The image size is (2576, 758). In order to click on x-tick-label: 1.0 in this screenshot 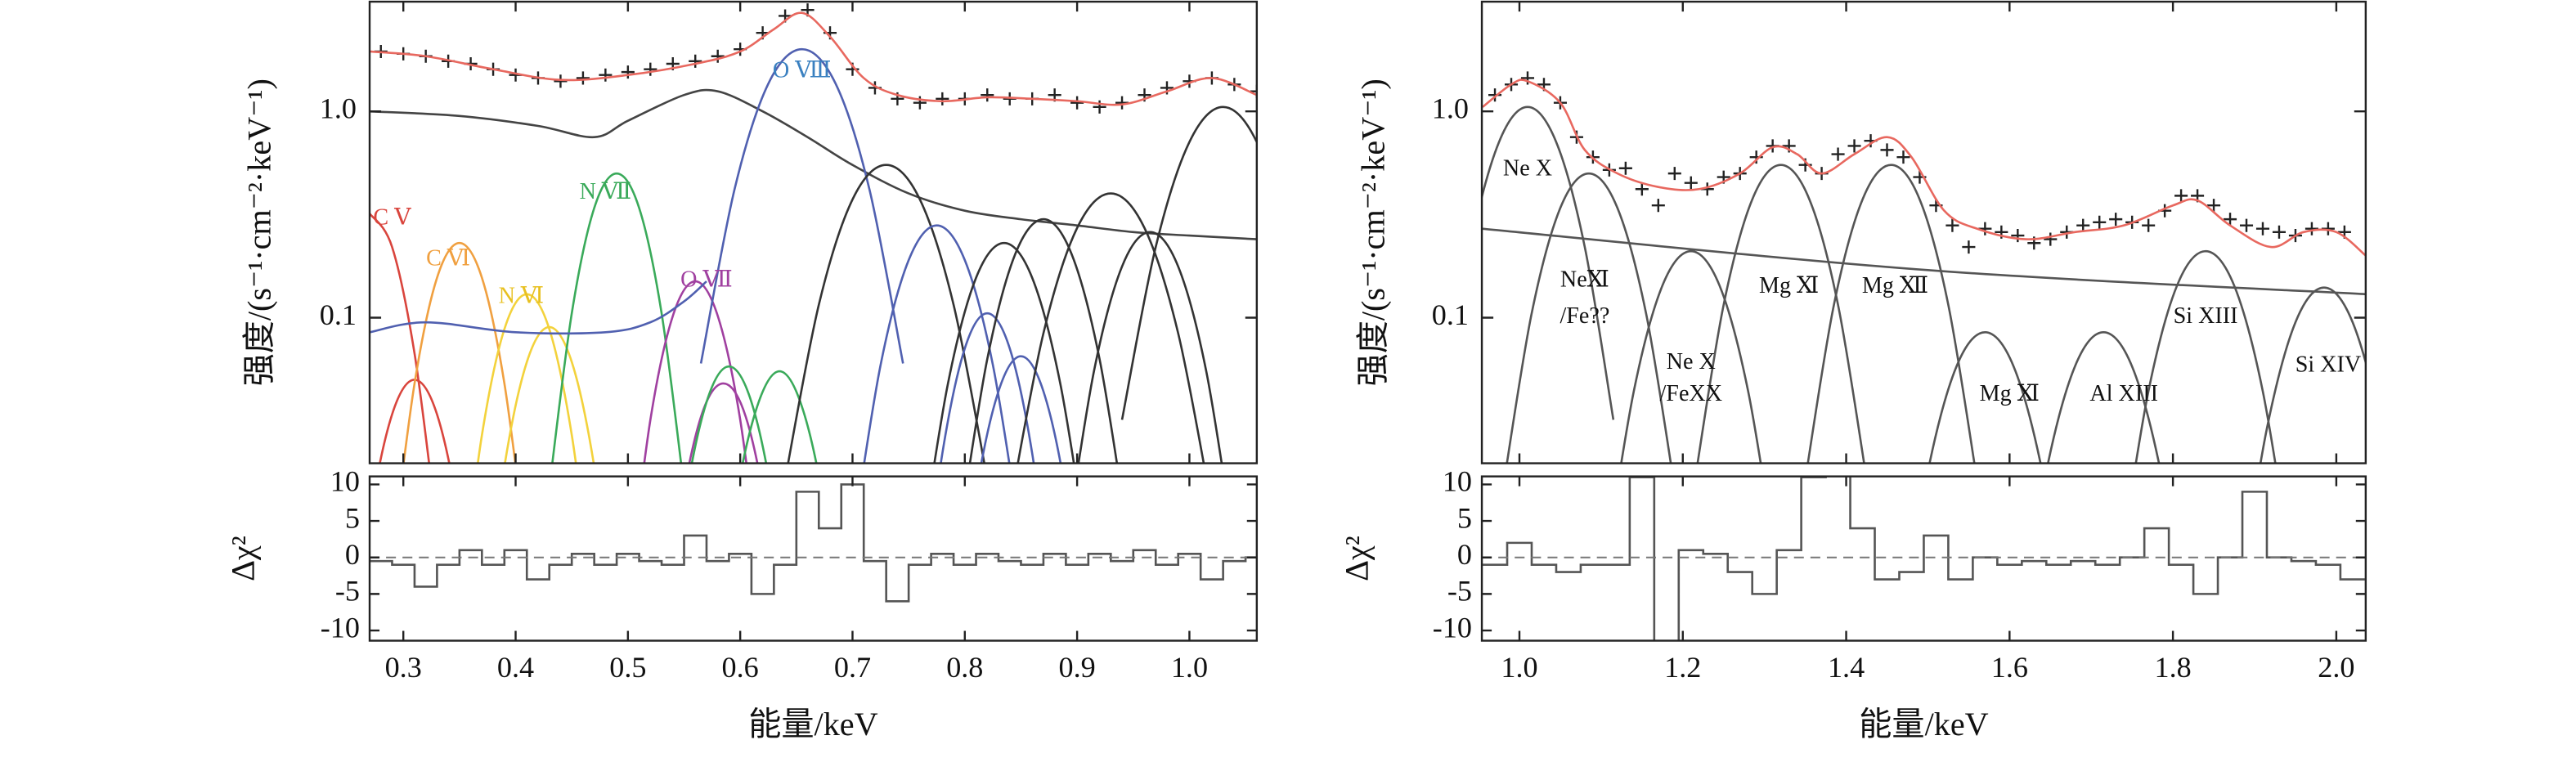, I will do `click(1519, 667)`.